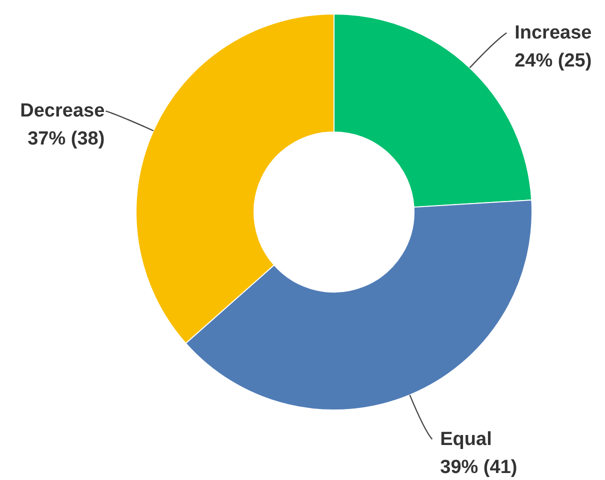 The width and height of the screenshot is (605, 480). What do you see at coordinates (479, 467) in the screenshot?
I see `data-label: 39% (41)` at bounding box center [479, 467].